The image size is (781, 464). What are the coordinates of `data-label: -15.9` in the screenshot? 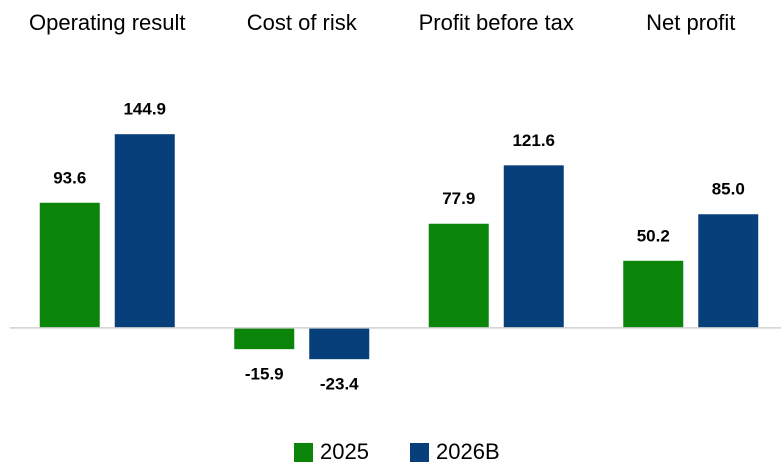 It's located at (264, 374).